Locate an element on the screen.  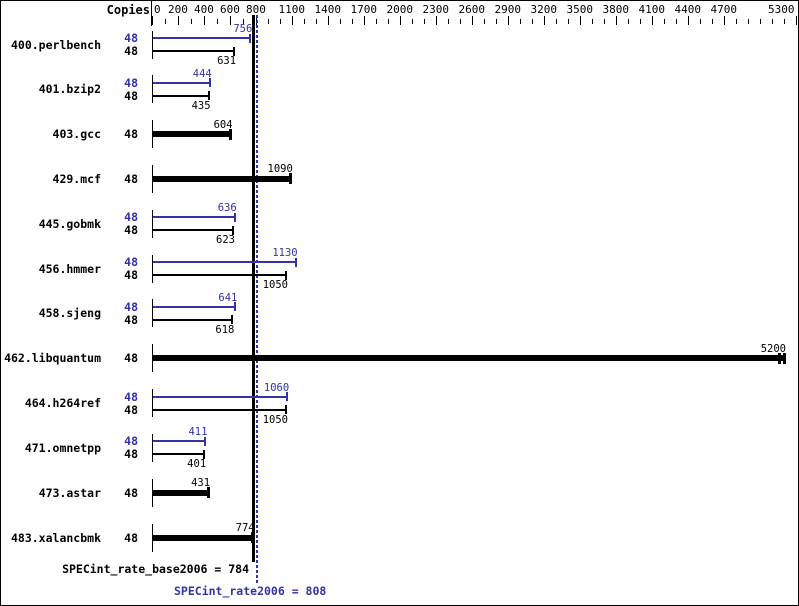
bar-value-label: 1060 is located at coordinates (276, 387).